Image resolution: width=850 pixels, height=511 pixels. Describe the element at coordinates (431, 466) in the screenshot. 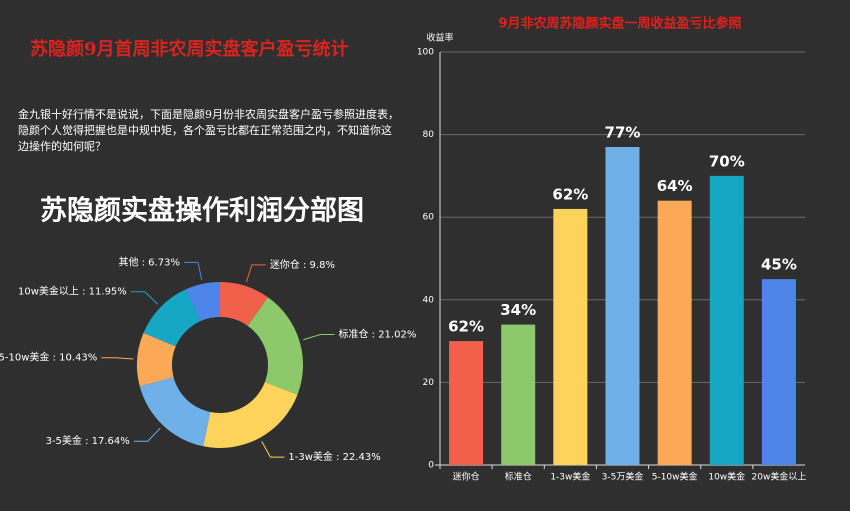

I see `y-tick-label: 0` at that location.